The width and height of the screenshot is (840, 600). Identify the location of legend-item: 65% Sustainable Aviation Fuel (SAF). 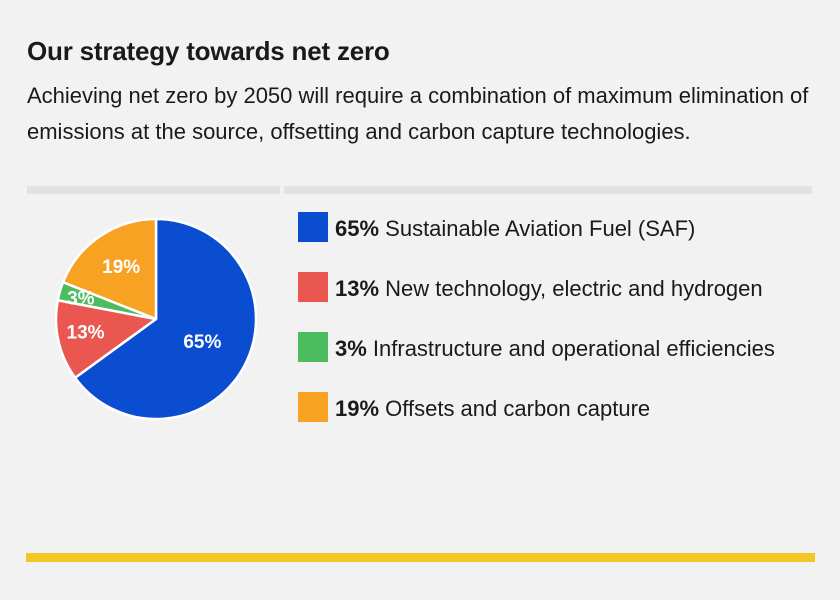
(558, 228).